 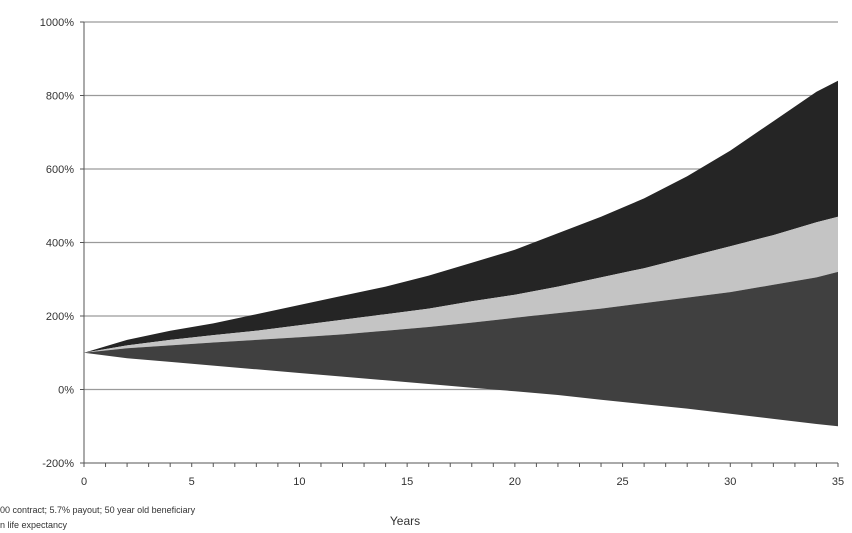 What do you see at coordinates (299, 482) in the screenshot?
I see `x-tick-label-2: 10` at bounding box center [299, 482].